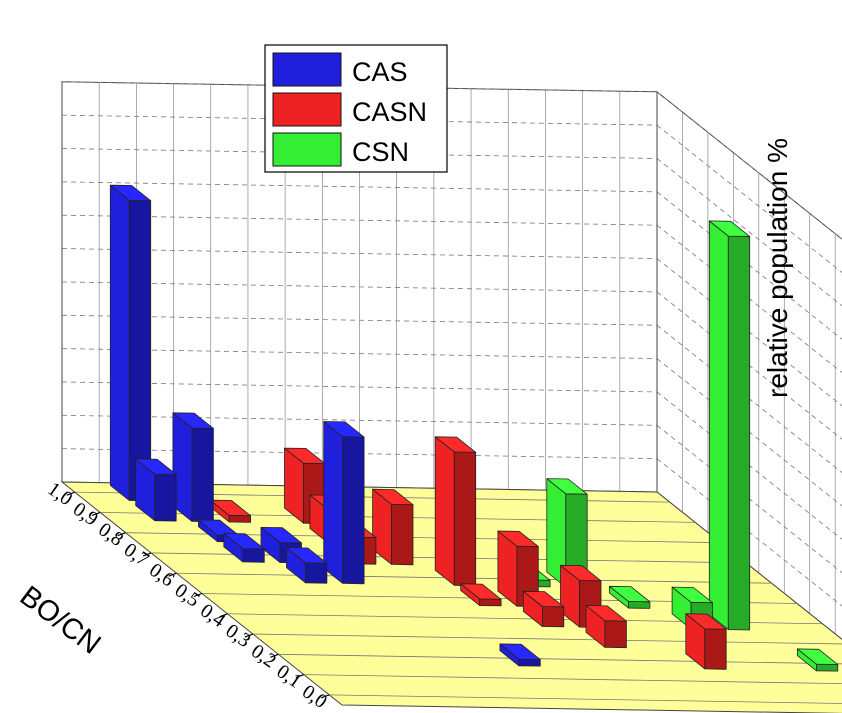  Describe the element at coordinates (307, 69) in the screenshot. I see `legend-swatch-cas` at that location.